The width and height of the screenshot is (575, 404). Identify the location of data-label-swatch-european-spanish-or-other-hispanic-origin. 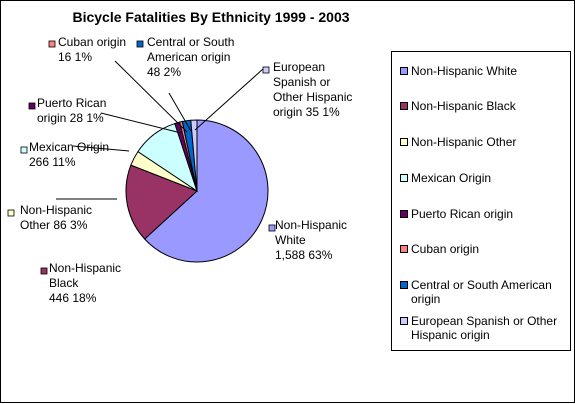
(266, 70).